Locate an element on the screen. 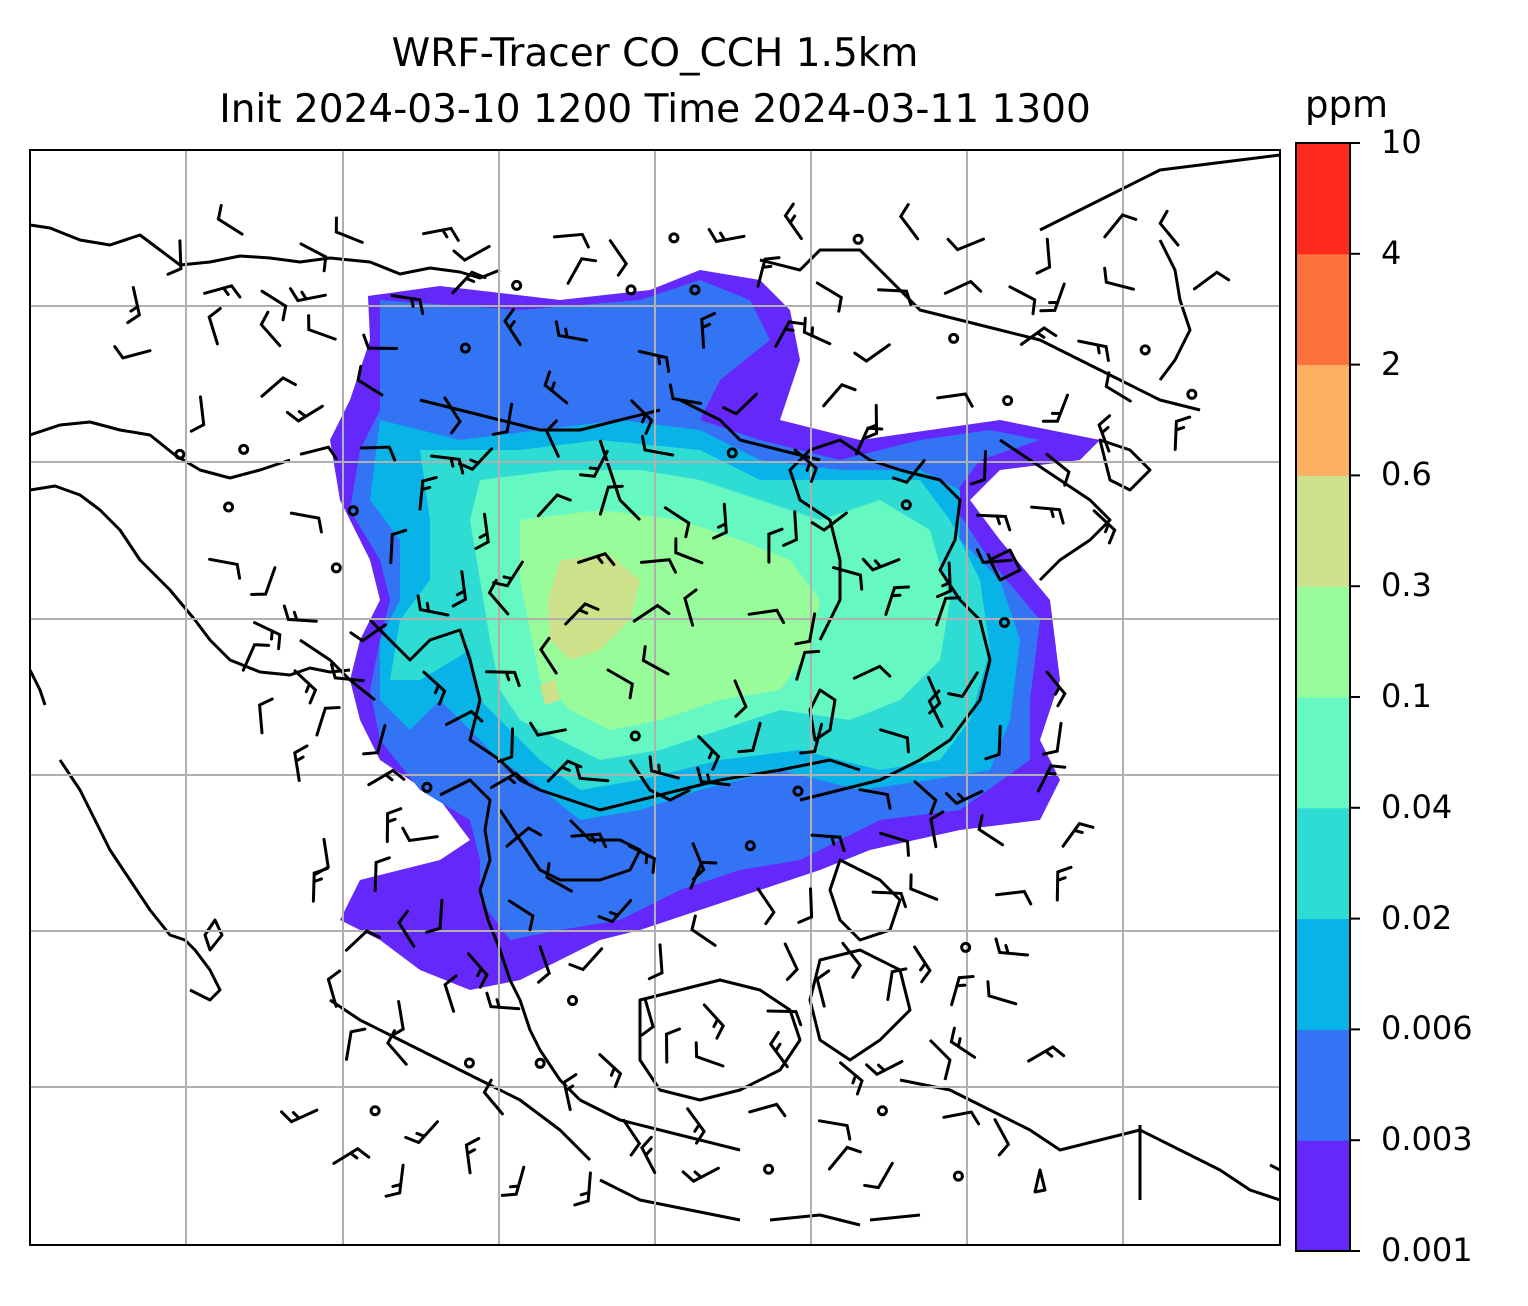 The height and width of the screenshot is (1306, 1528). colorbar-tick-label: 4 is located at coordinates (1391, 252).